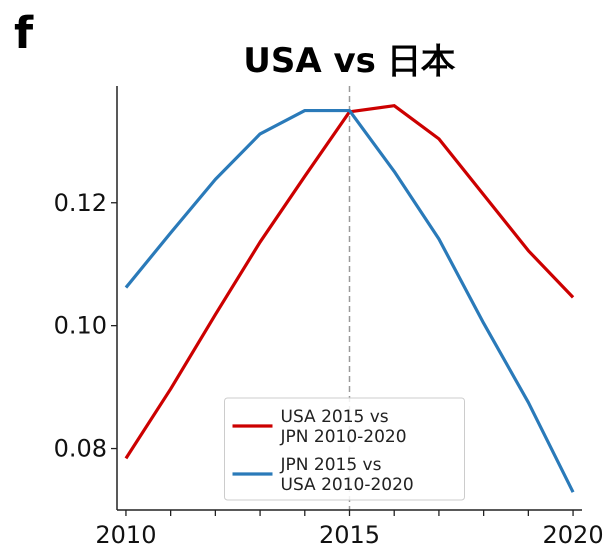 The width and height of the screenshot is (613, 558). Describe the element at coordinates (350, 61) in the screenshot. I see `chart-title: USA vs 日本` at that location.